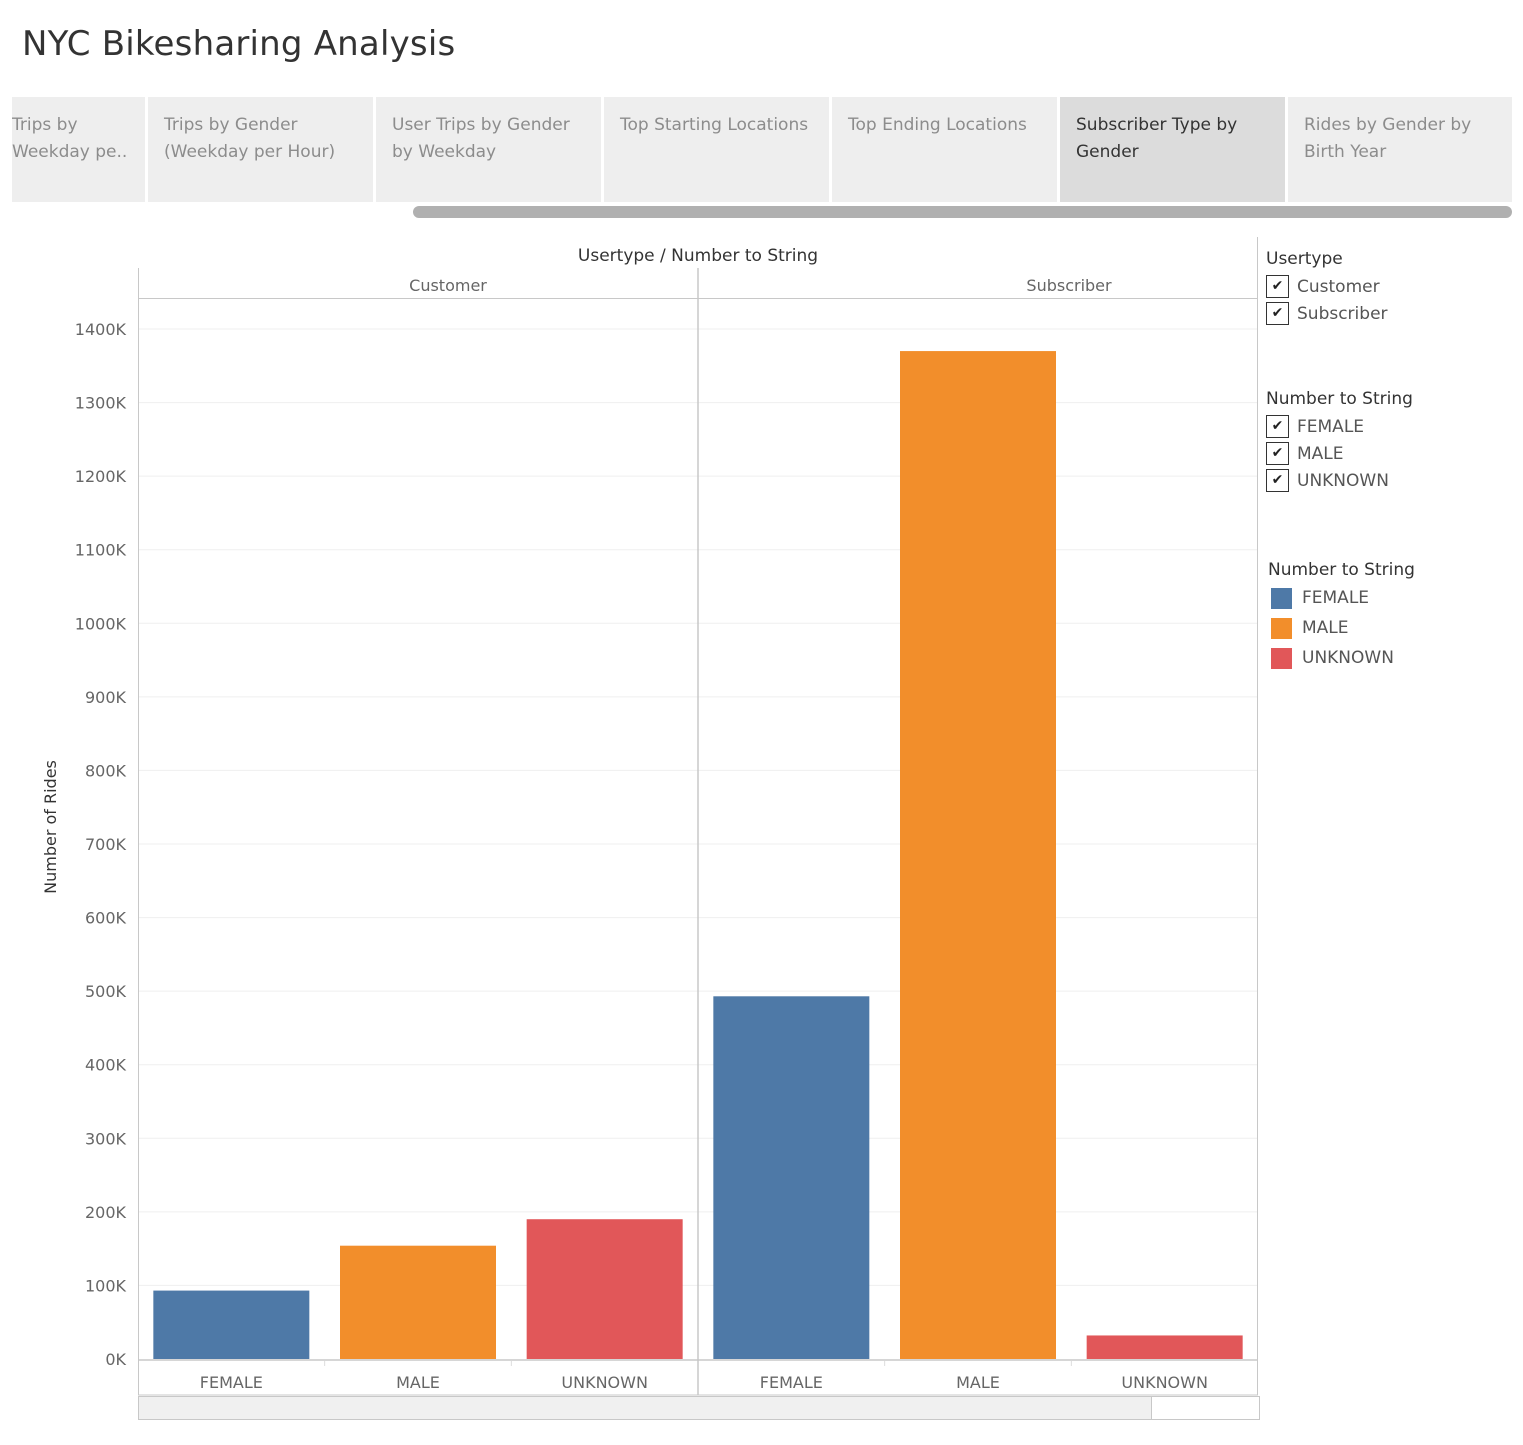 This screenshot has width=1523, height=1445. What do you see at coordinates (250, 138) in the screenshot?
I see `tab-label: Trips by Gender (Weekday per Hour)` at bounding box center [250, 138].